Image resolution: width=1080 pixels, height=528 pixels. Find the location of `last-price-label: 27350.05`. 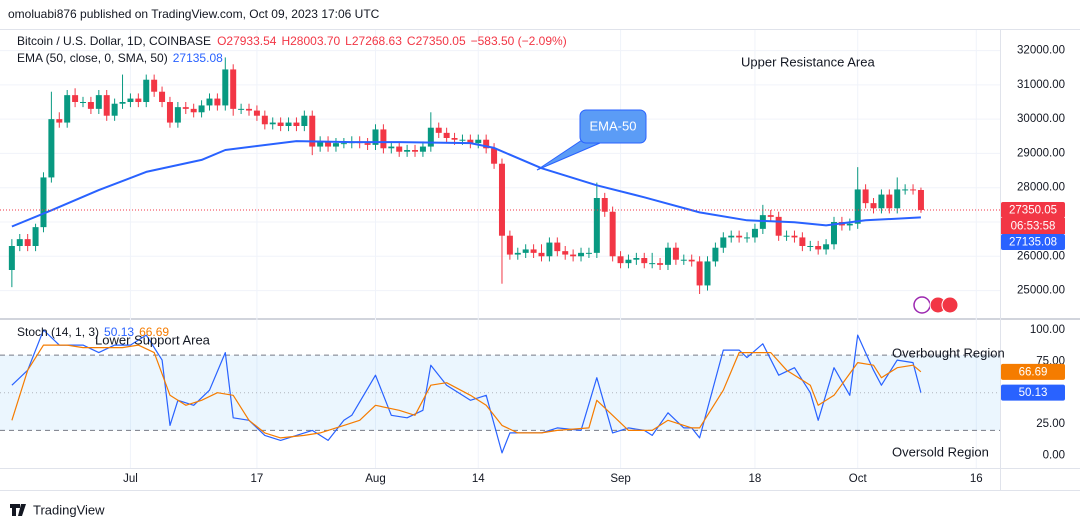

last-price-label: 27350.05 is located at coordinates (1033, 211).